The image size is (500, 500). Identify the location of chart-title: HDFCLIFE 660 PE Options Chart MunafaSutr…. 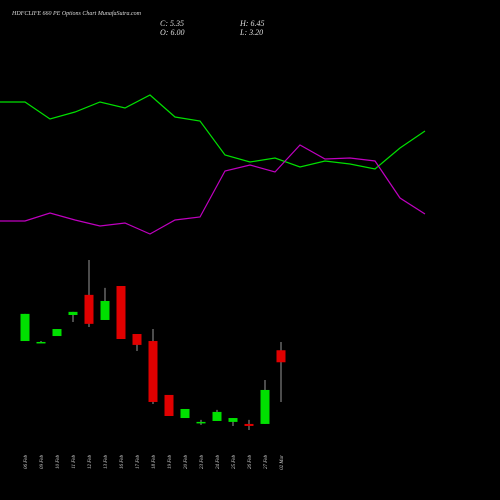
(76, 13).